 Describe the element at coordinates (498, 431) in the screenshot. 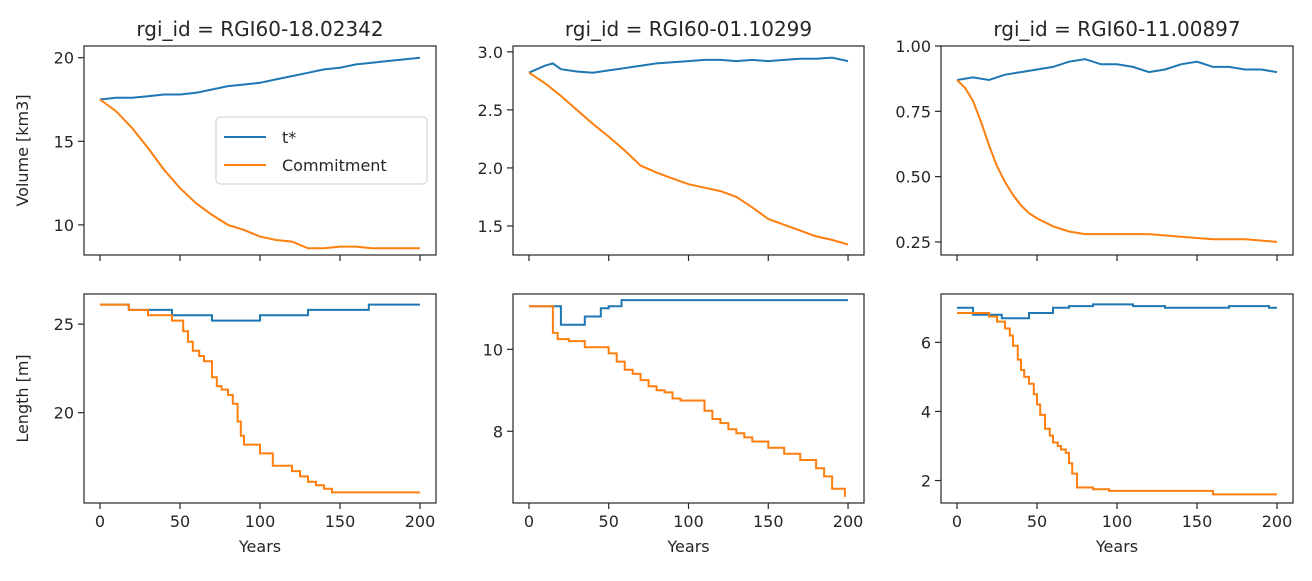

I see `y-tick-label: 8` at that location.